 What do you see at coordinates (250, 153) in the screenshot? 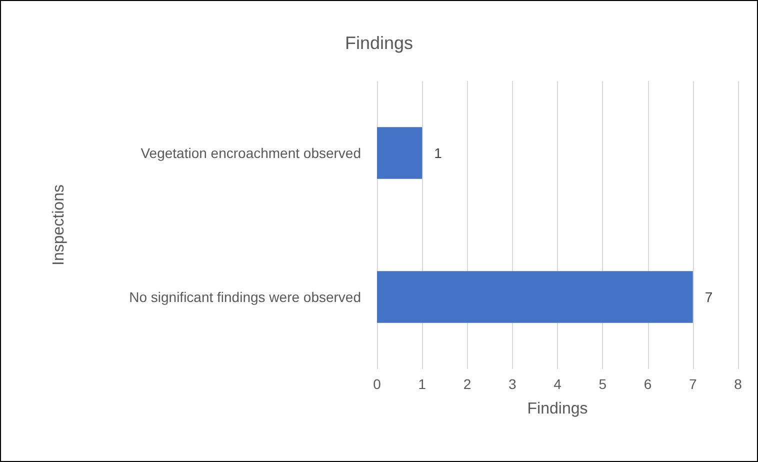
I see `y-tick-label: Vegetation encroachment observed` at bounding box center [250, 153].